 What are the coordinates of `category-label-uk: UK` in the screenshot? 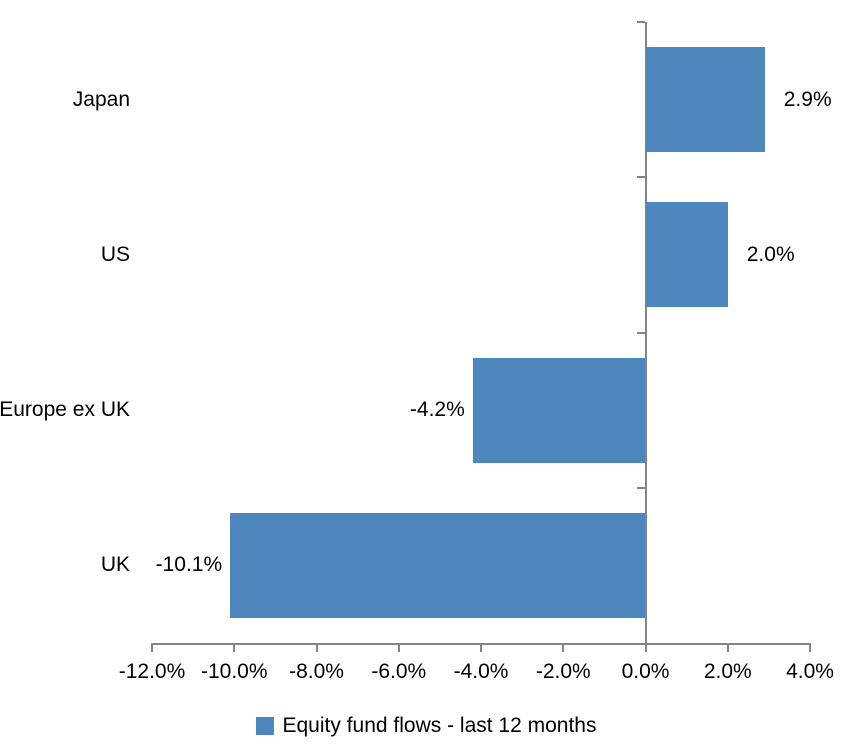 It's located at (115, 565).